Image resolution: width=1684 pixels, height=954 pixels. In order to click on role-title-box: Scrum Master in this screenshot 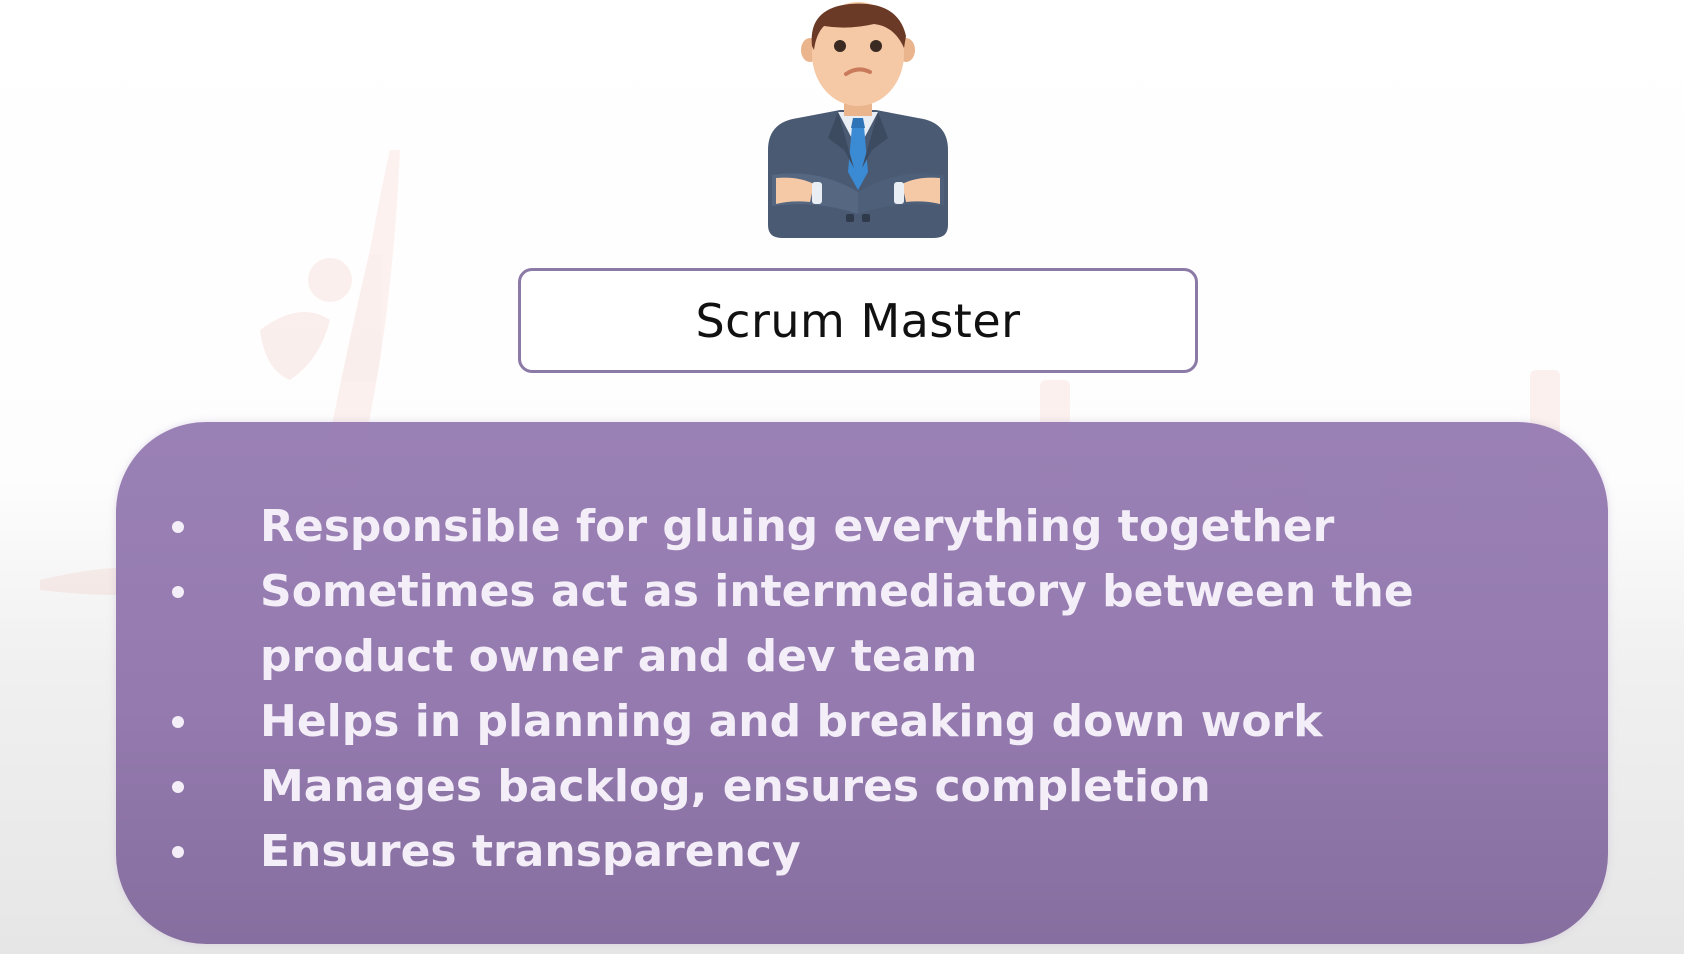, I will do `click(858, 320)`.